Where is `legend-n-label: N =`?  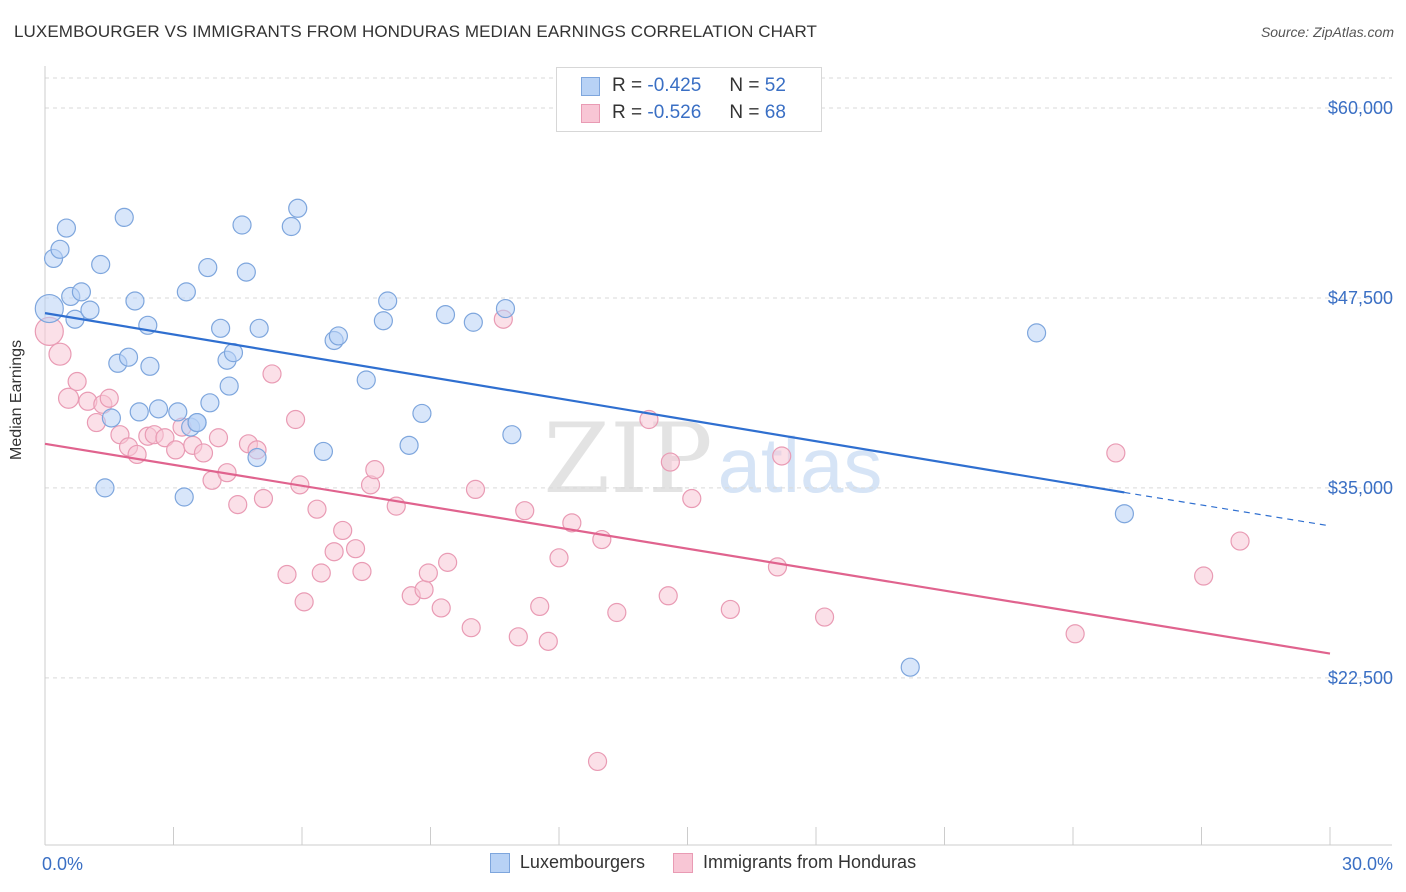
legend-n-label: N = is located at coordinates (744, 85).